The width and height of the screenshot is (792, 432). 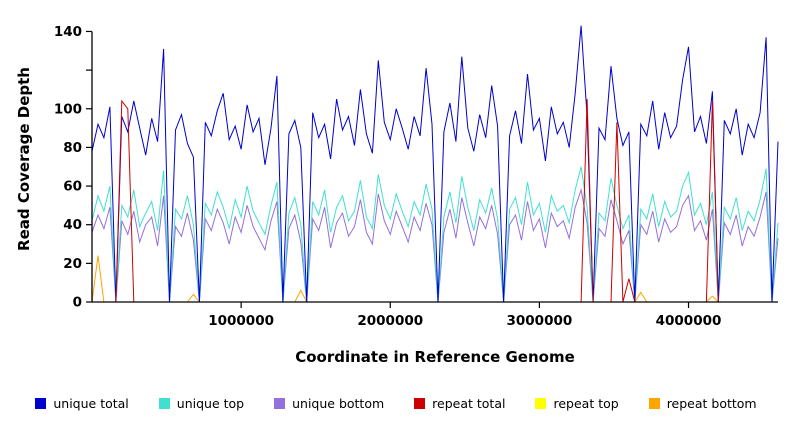 What do you see at coordinates (77, 303) in the screenshot?
I see `y-tick-label: 0` at bounding box center [77, 303].